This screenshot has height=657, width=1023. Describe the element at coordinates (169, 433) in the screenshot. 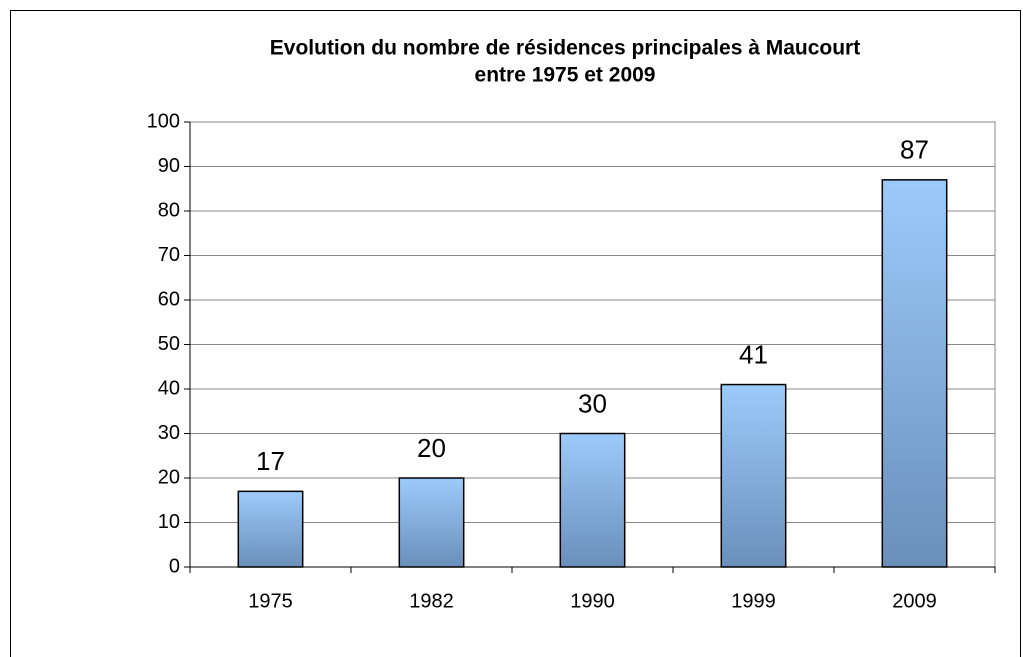

I see `y-tick-label: 30` at that location.